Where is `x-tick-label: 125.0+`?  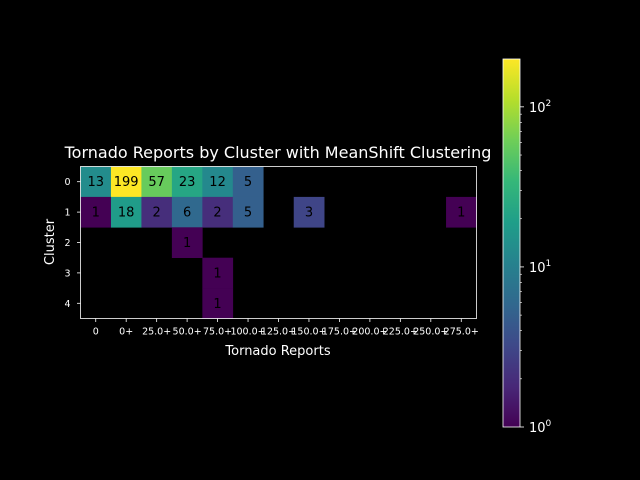 x-tick-label: 125.0+ is located at coordinates (278, 332).